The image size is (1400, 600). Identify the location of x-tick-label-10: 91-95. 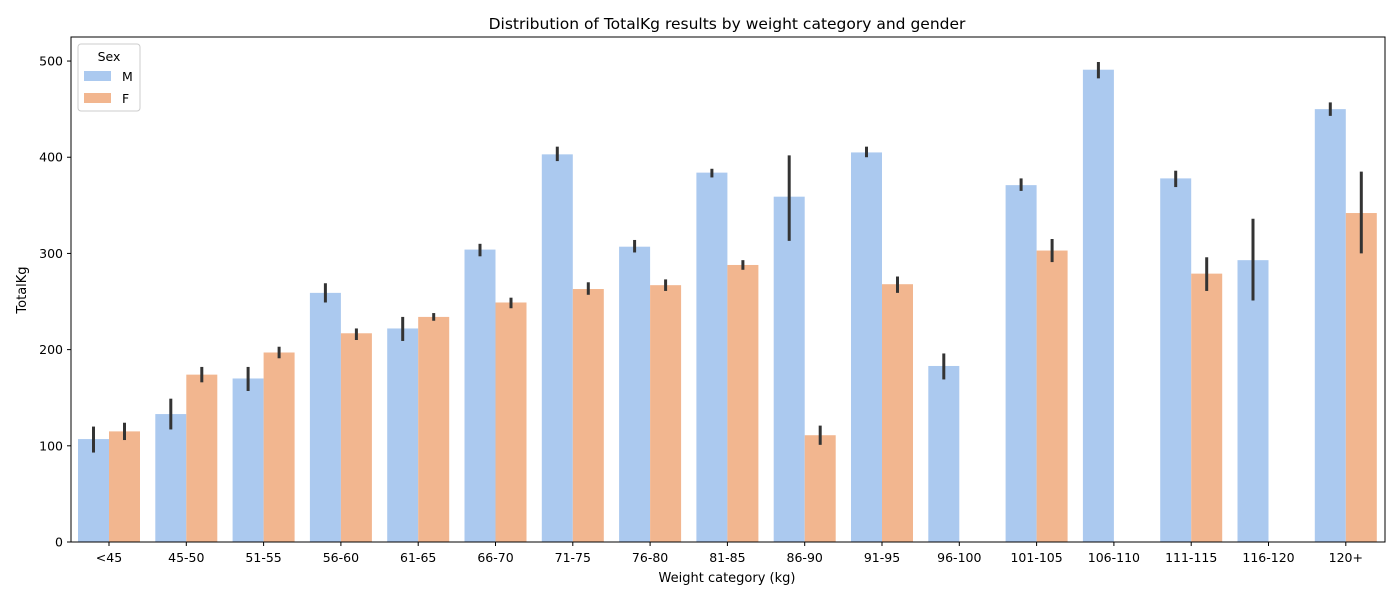
(882, 557).